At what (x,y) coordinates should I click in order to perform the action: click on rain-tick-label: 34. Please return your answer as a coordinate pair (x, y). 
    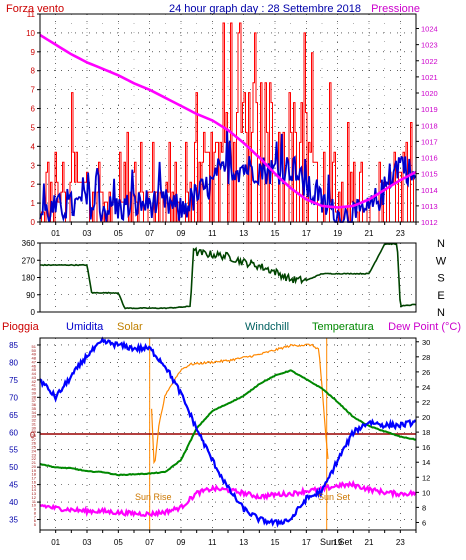
    Looking at the image, I should click on (34, 412).